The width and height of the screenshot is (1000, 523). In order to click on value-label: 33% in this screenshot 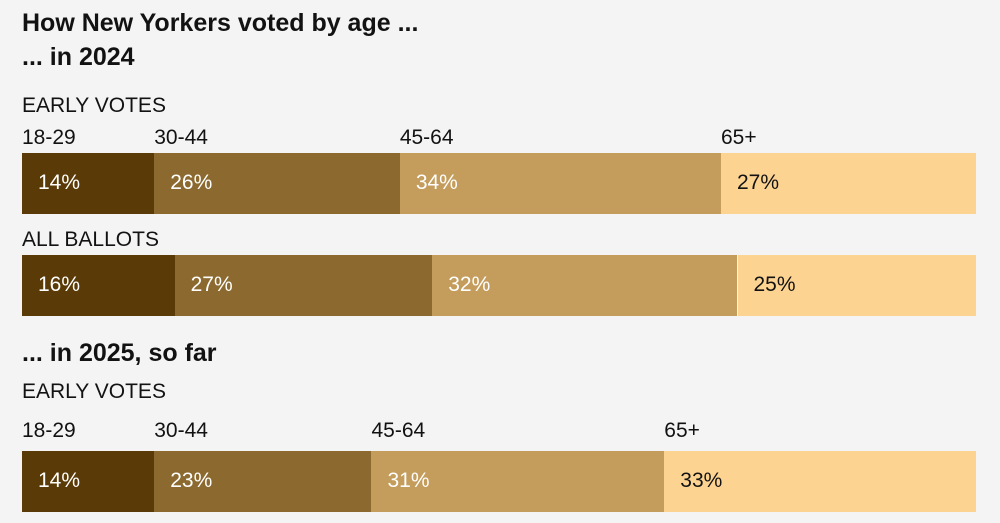, I will do `click(701, 480)`.